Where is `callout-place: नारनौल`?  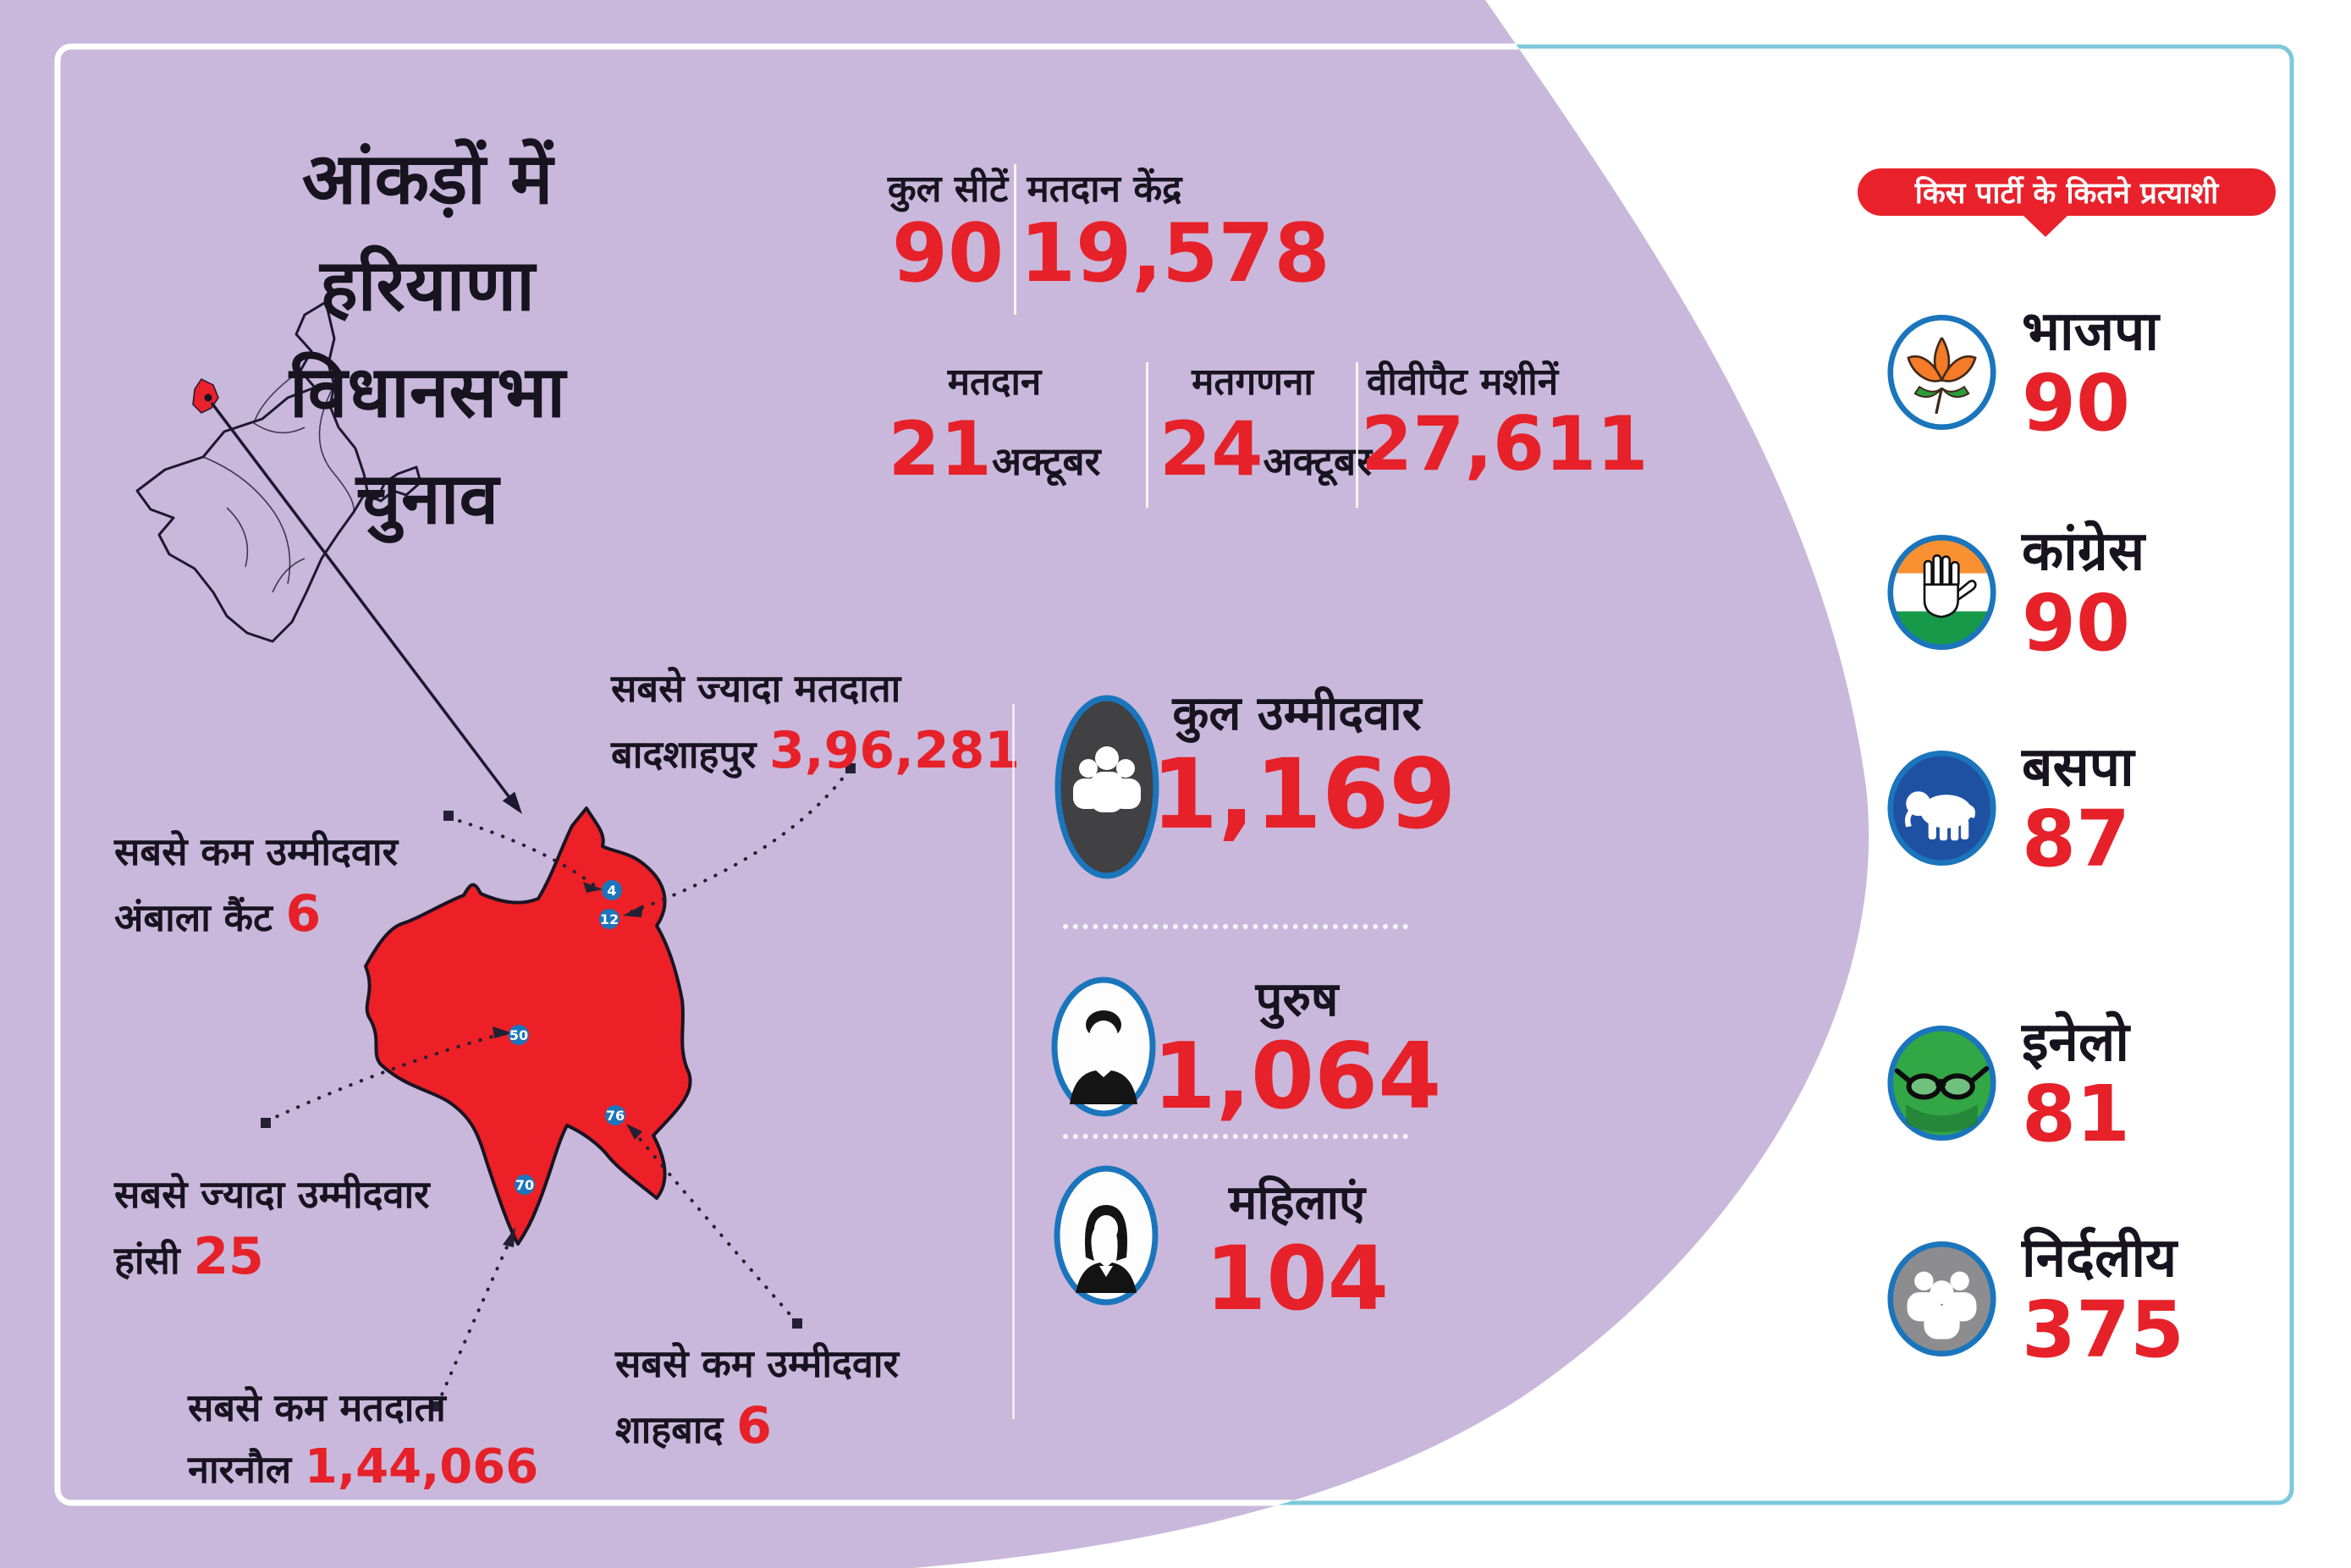 callout-place: नारनौल is located at coordinates (240, 1469).